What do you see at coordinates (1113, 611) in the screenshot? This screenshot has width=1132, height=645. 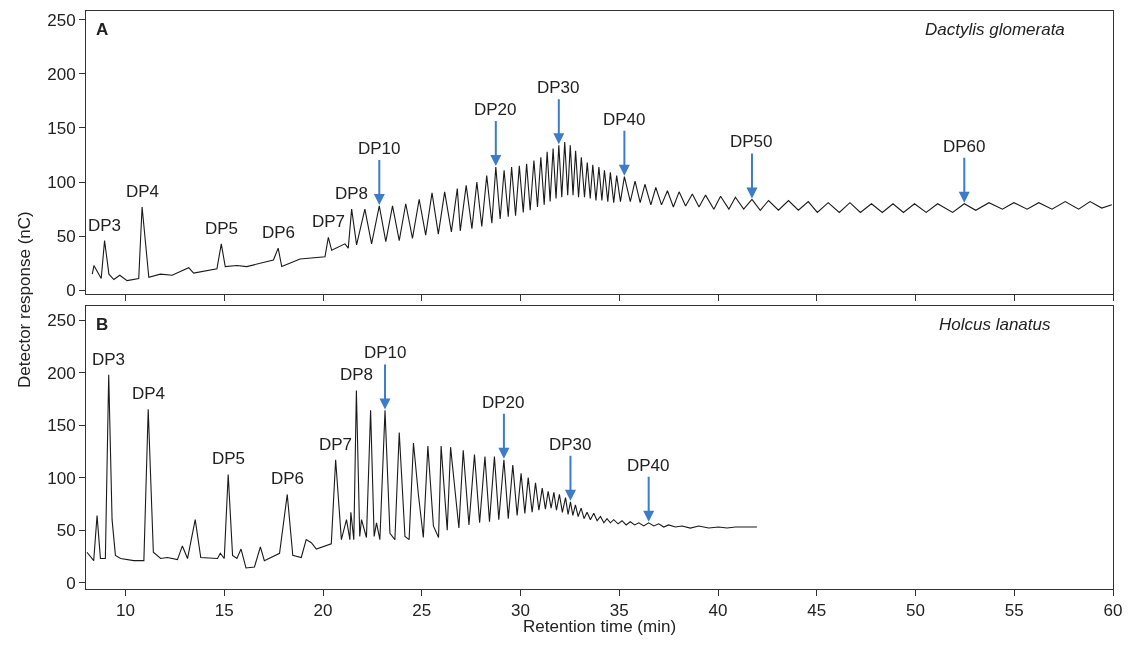 I see `x-tick-label: 60` at bounding box center [1113, 611].